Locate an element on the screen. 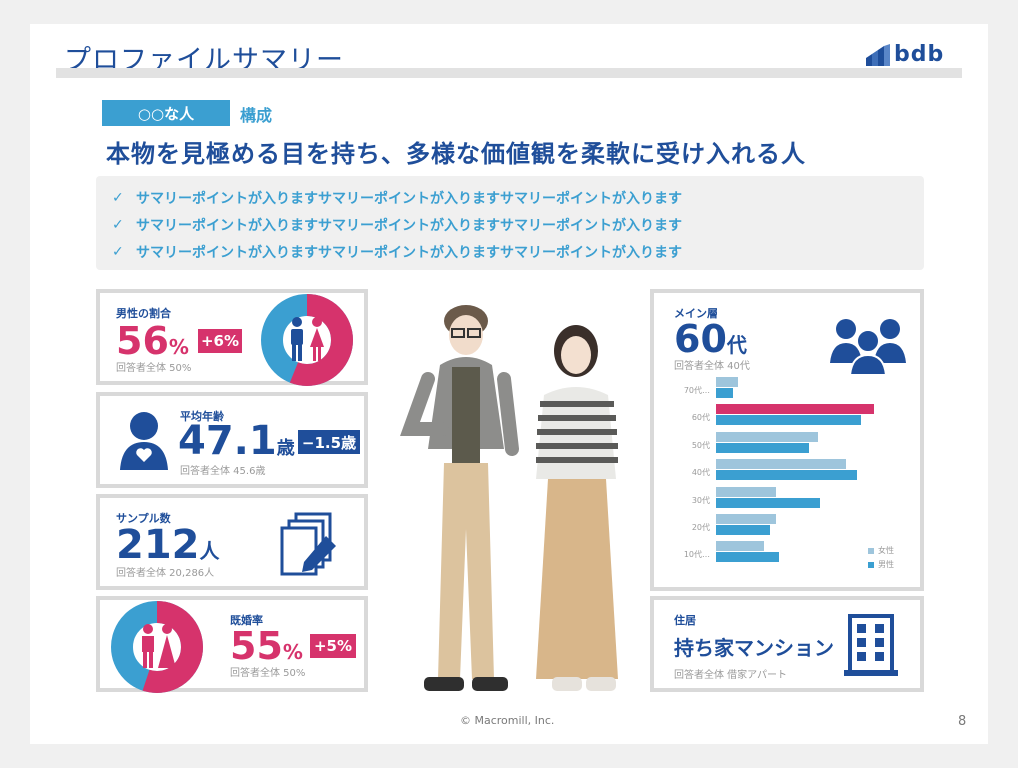 The image size is (1018, 768). male-ratio-donut is located at coordinates (307, 340).